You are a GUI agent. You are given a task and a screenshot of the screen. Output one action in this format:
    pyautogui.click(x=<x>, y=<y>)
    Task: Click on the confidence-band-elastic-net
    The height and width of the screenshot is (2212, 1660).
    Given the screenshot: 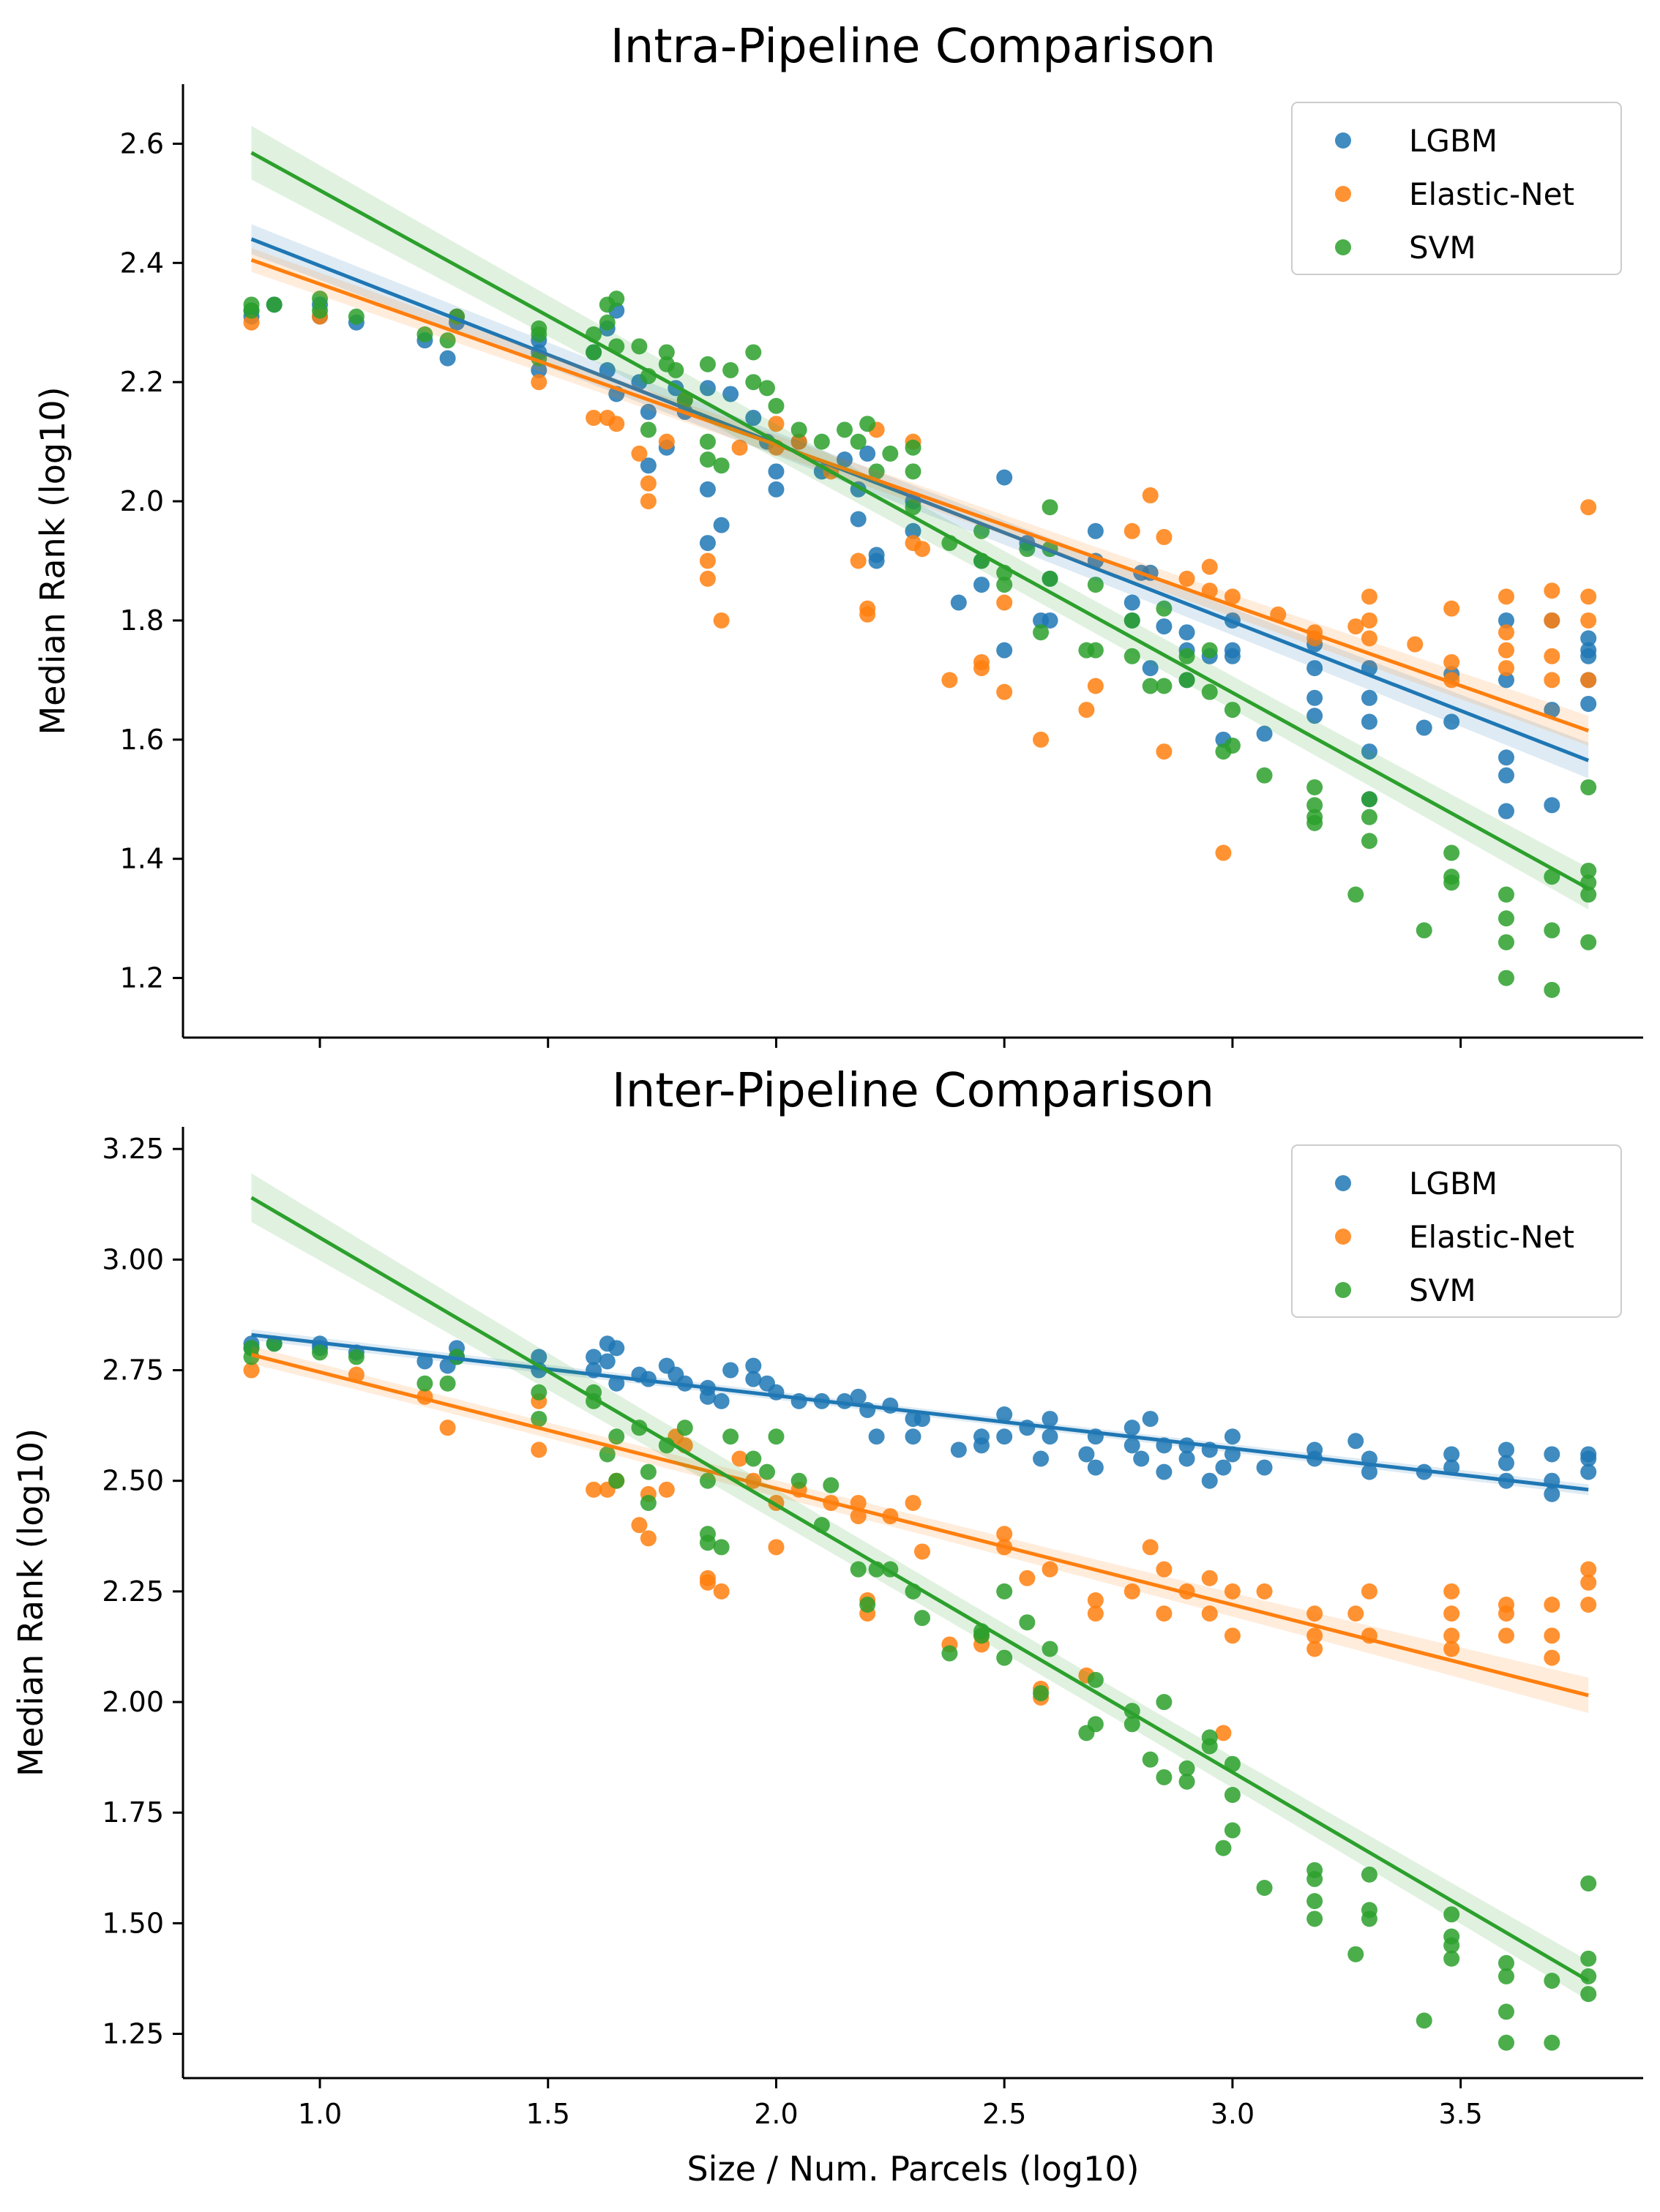 What is the action you would take?
    pyautogui.click(x=920, y=1530)
    